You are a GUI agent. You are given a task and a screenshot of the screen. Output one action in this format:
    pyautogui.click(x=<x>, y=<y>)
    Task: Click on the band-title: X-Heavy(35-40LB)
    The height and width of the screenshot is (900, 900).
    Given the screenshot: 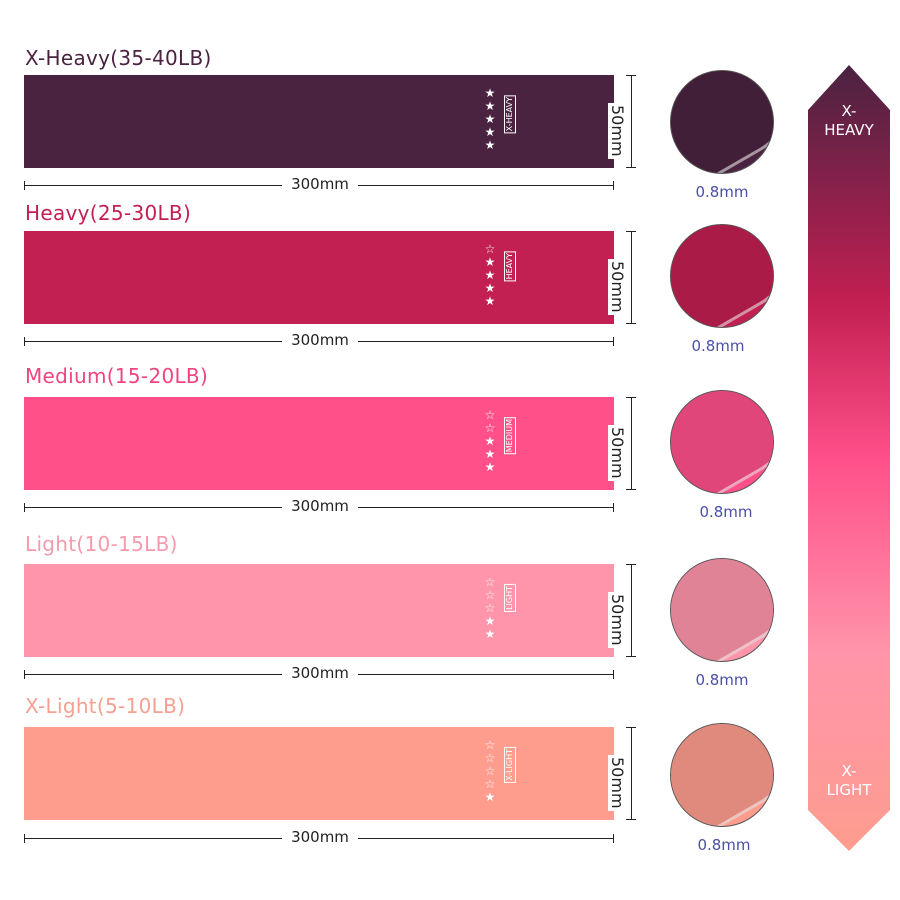 What is the action you would take?
    pyautogui.click(x=118, y=58)
    